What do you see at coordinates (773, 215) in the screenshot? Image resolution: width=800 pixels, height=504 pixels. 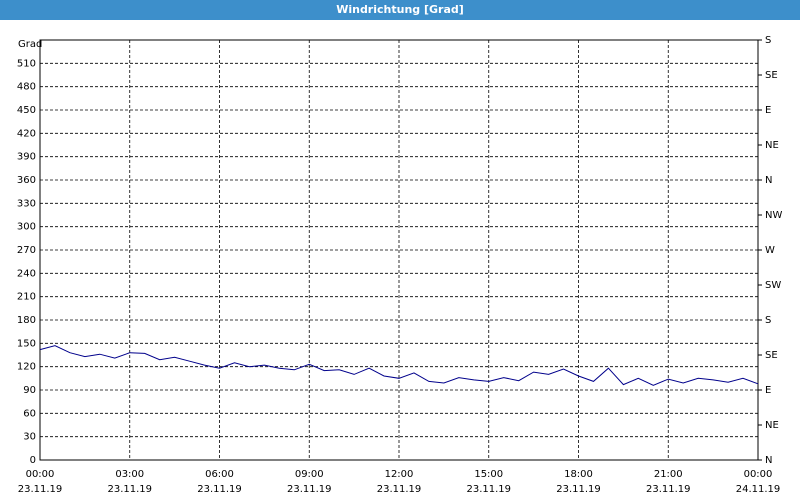 I see `y2-tick-label: NW` at bounding box center [773, 215].